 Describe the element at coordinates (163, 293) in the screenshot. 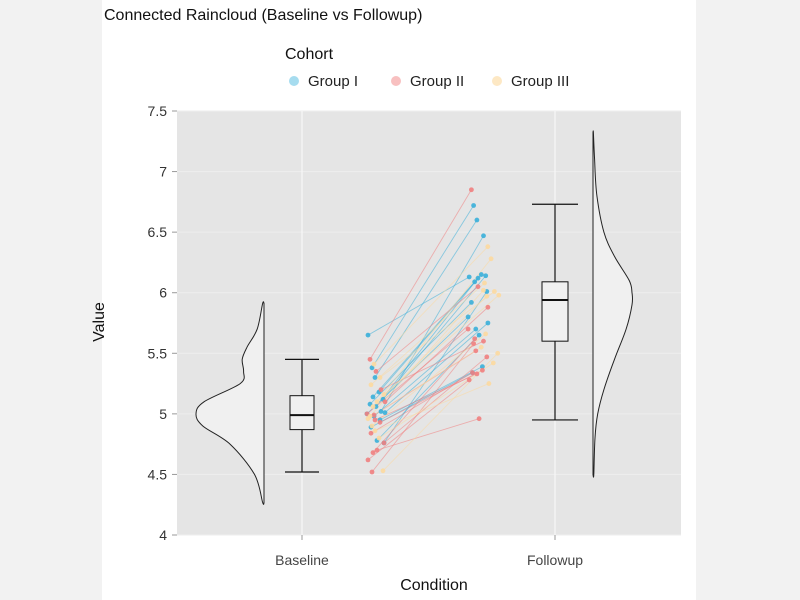

I see `y-tick-label: 6` at that location.